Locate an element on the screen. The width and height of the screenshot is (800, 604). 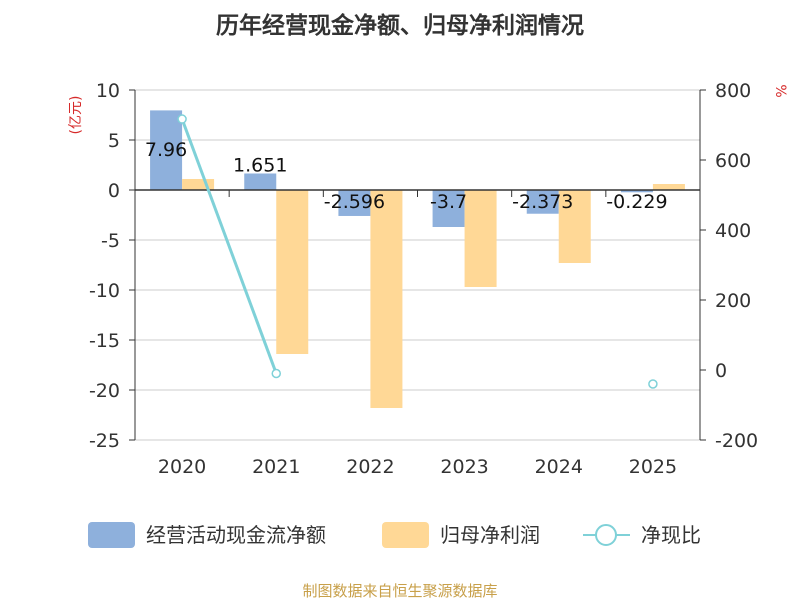
y2-axis-label: % is located at coordinates (780, 90).